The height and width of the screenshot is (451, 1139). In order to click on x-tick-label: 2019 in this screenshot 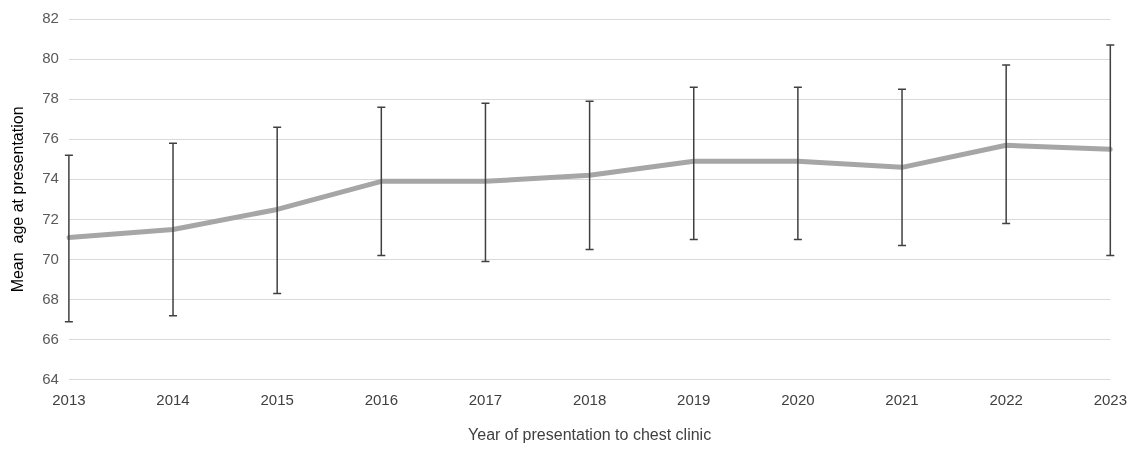, I will do `click(694, 399)`.